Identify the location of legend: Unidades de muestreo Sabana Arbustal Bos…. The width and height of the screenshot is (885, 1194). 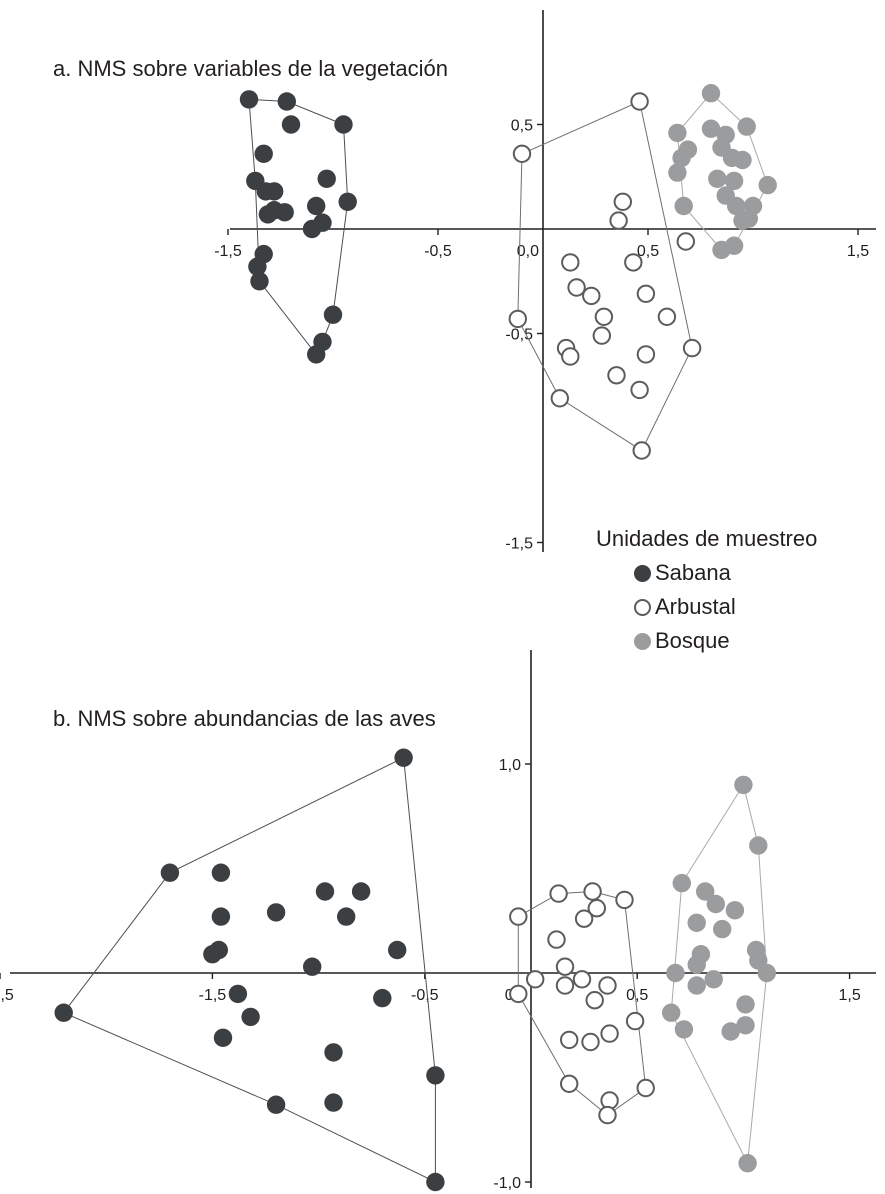
(706, 592).